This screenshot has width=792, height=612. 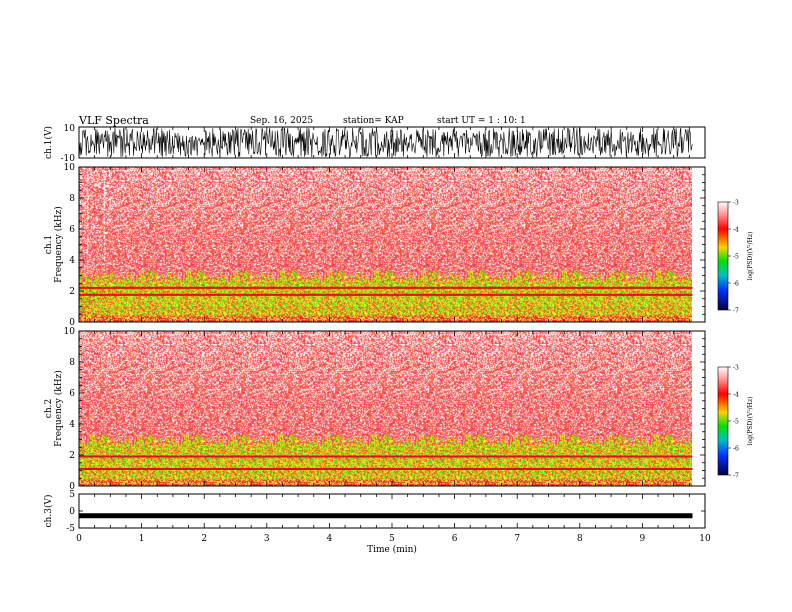 What do you see at coordinates (72, 512) in the screenshot?
I see `waveform-ch3-ytick-label: 0` at bounding box center [72, 512].